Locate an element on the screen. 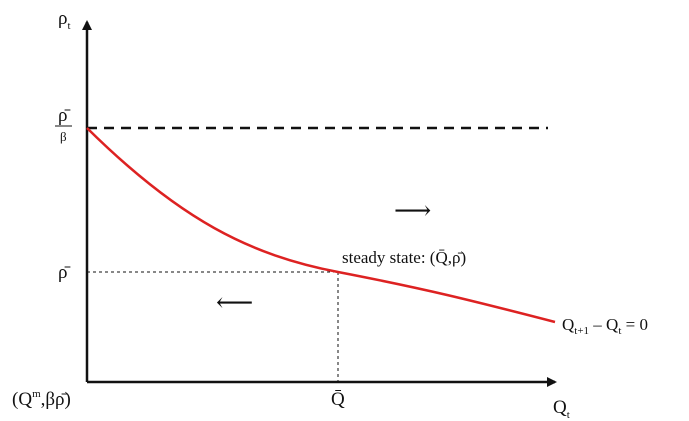 The image size is (689, 421). left-arrow: ⟵ is located at coordinates (234, 302).